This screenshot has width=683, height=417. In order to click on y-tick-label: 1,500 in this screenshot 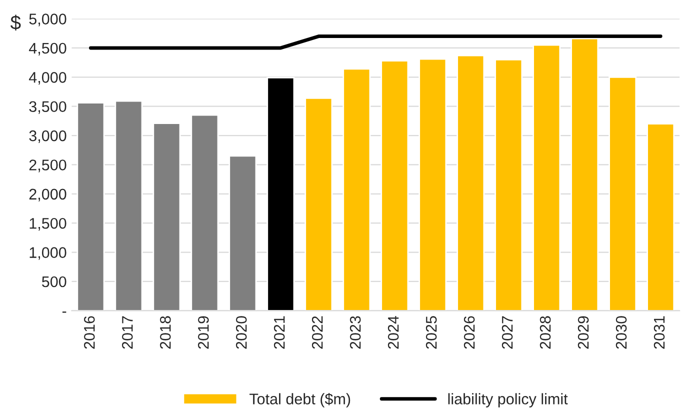, I will do `click(48, 224)`.